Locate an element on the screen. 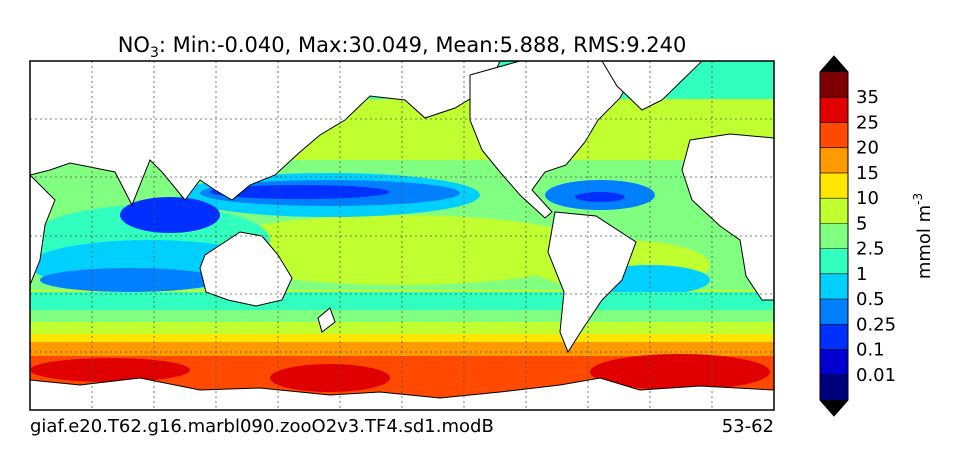  colorbar-label: 2.5 is located at coordinates (870, 249).